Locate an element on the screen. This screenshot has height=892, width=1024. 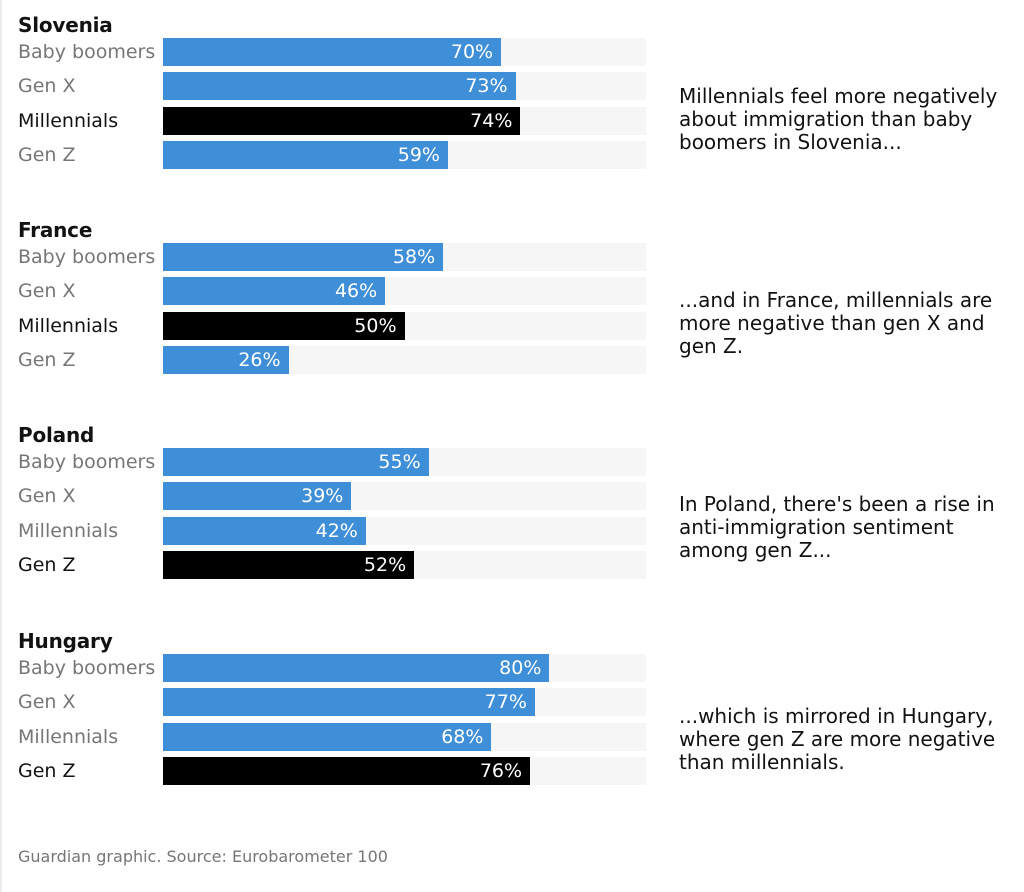
bar-value-label: 58% is located at coordinates (414, 257).